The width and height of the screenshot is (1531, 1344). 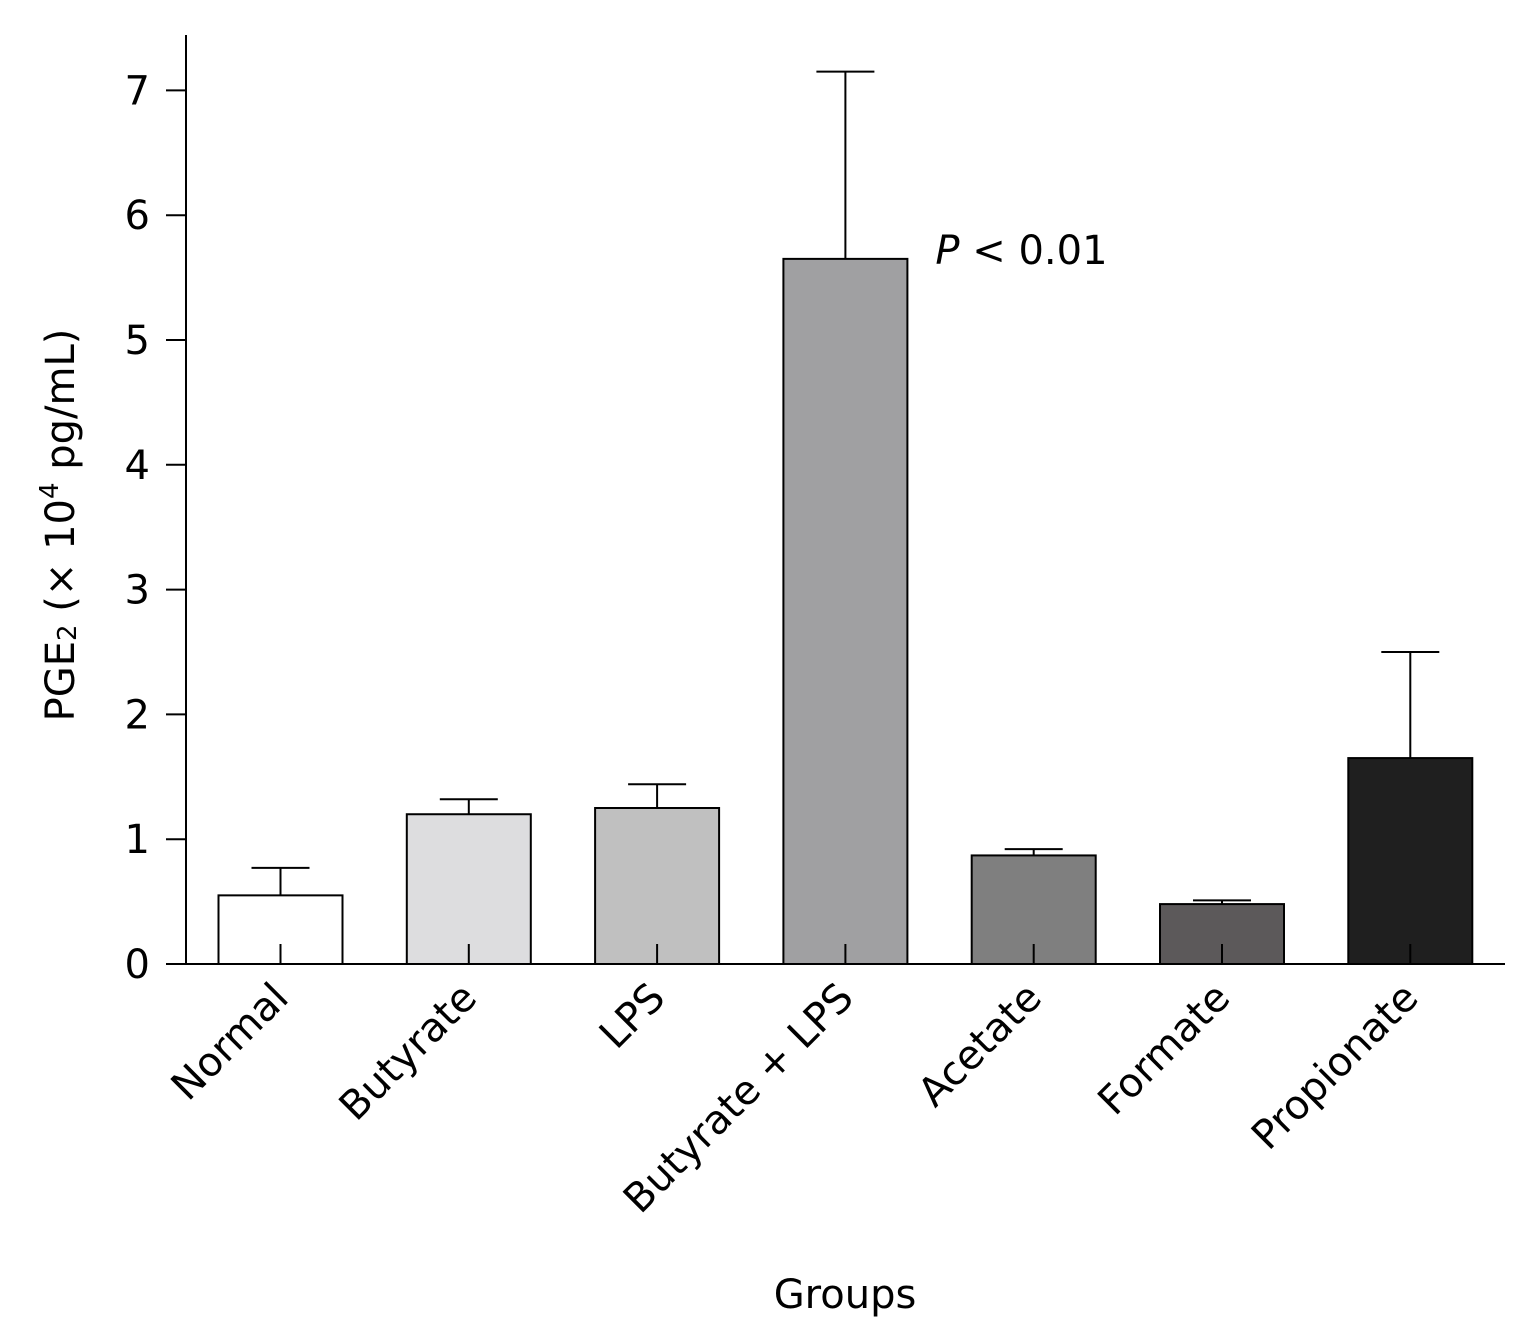 I want to click on y-tick-label: 6, so click(x=137, y=216).